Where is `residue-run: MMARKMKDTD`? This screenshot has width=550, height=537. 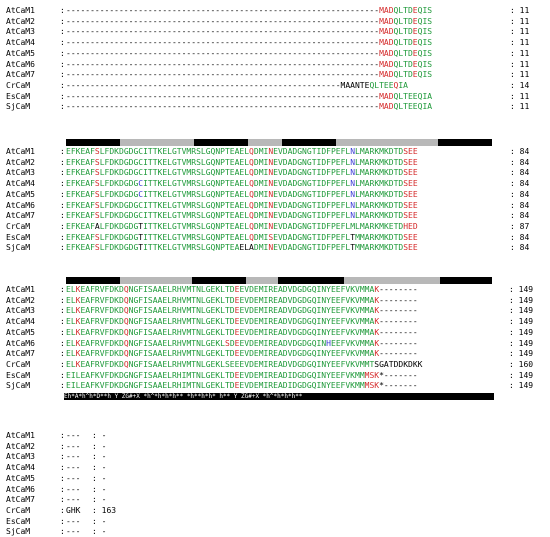
residue-run: MMARKMKDTD is located at coordinates (379, 248).